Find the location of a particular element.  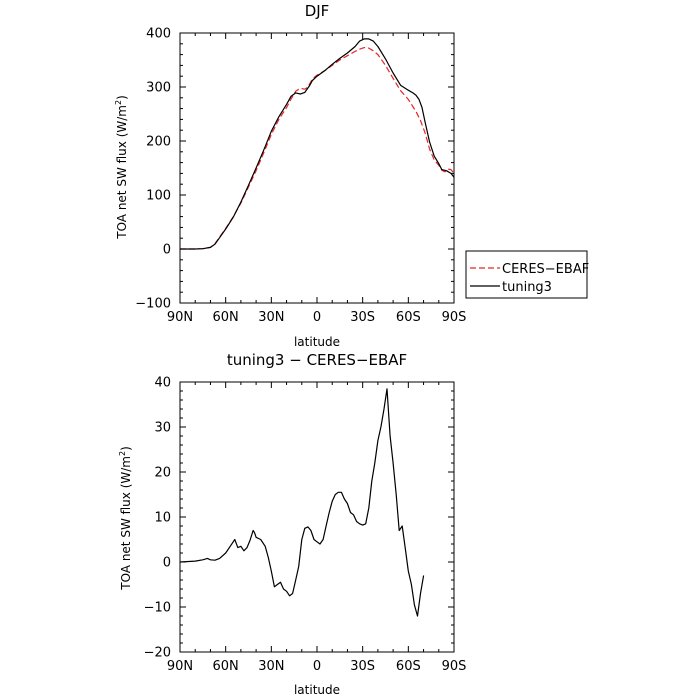

panel2-x-tick-label: 60N is located at coordinates (226, 666).